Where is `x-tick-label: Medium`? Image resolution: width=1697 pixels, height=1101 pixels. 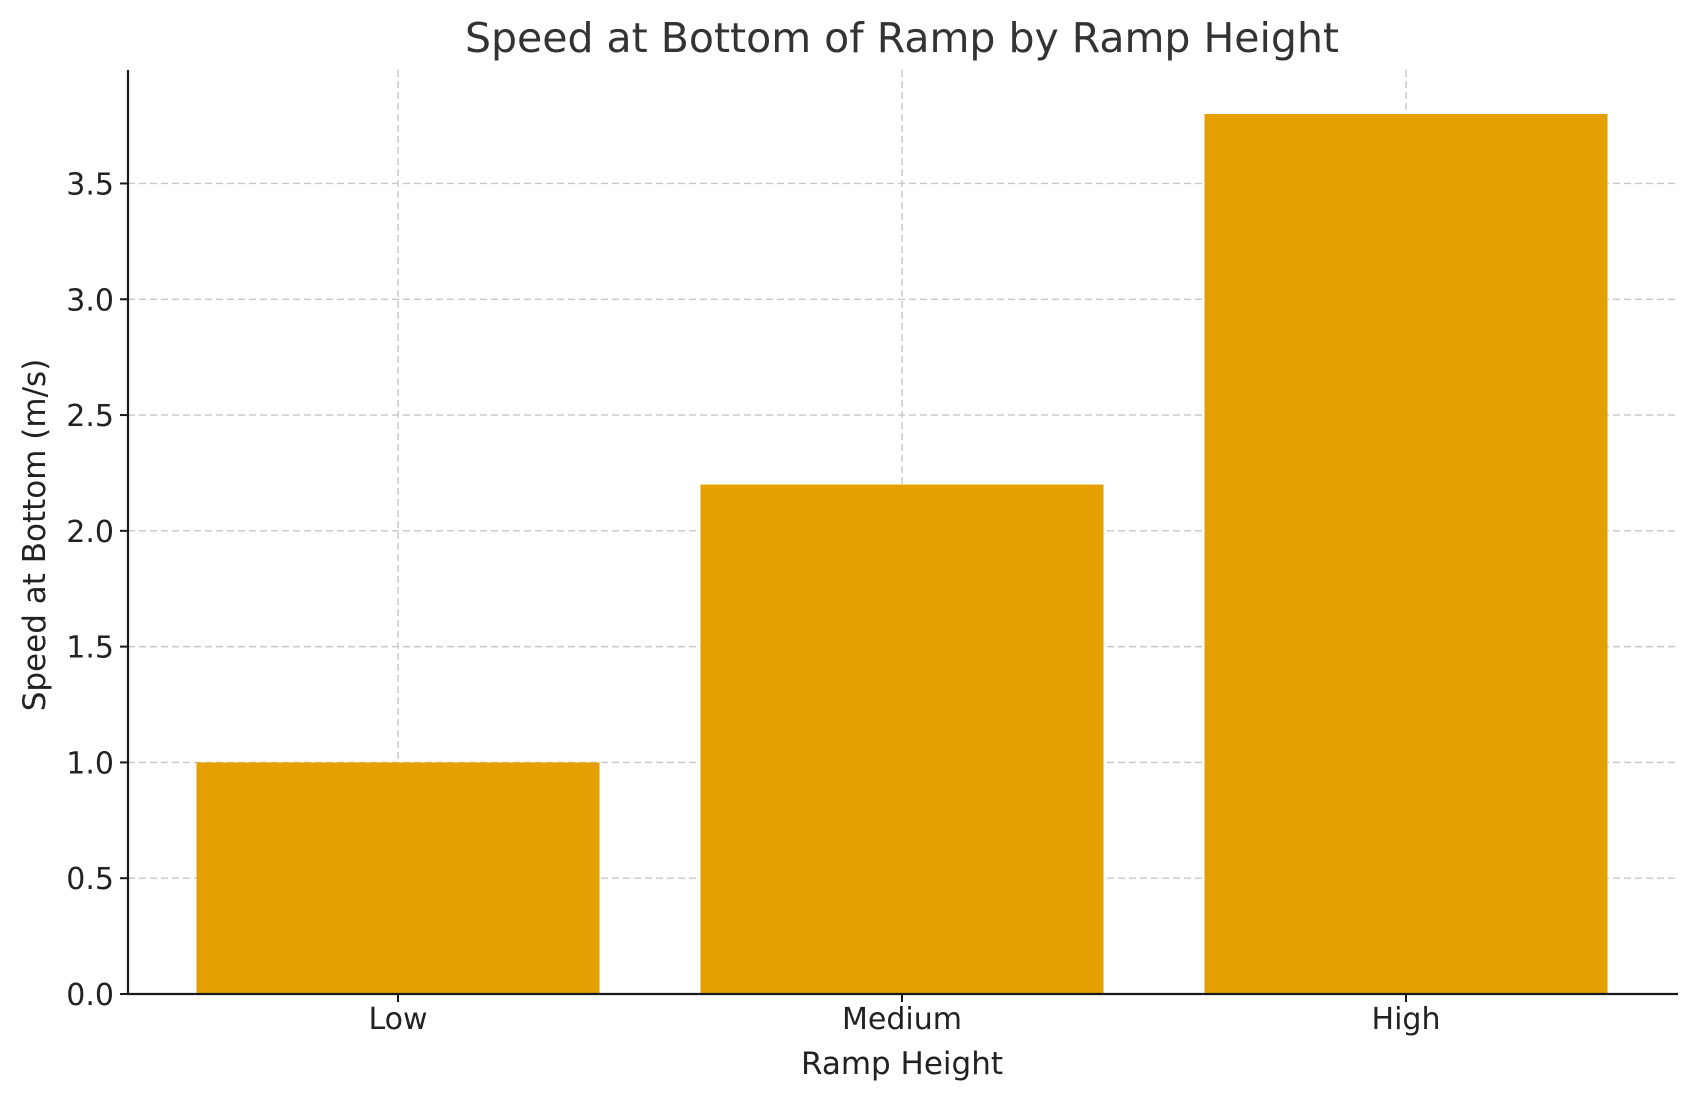 x-tick-label: Medium is located at coordinates (902, 1019).